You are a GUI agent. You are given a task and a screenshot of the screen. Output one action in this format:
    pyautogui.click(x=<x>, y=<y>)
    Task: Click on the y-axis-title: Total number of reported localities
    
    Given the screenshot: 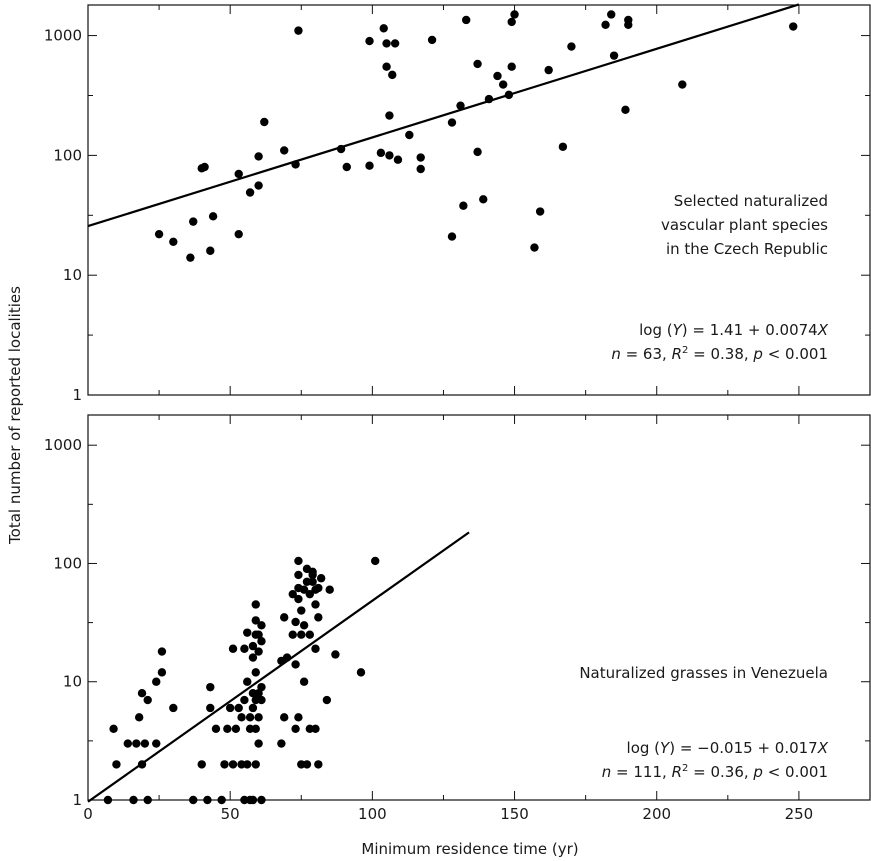 What is the action you would take?
    pyautogui.click(x=15, y=415)
    